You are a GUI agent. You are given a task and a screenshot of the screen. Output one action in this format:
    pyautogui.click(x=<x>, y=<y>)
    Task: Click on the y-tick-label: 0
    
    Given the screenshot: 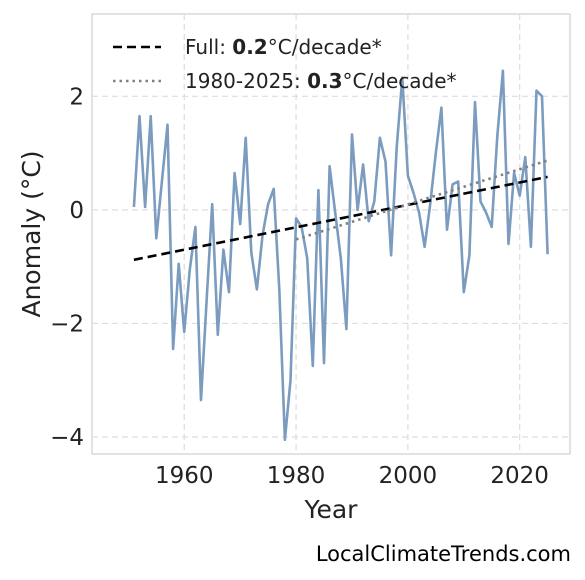 What is the action you would take?
    pyautogui.click(x=76, y=211)
    